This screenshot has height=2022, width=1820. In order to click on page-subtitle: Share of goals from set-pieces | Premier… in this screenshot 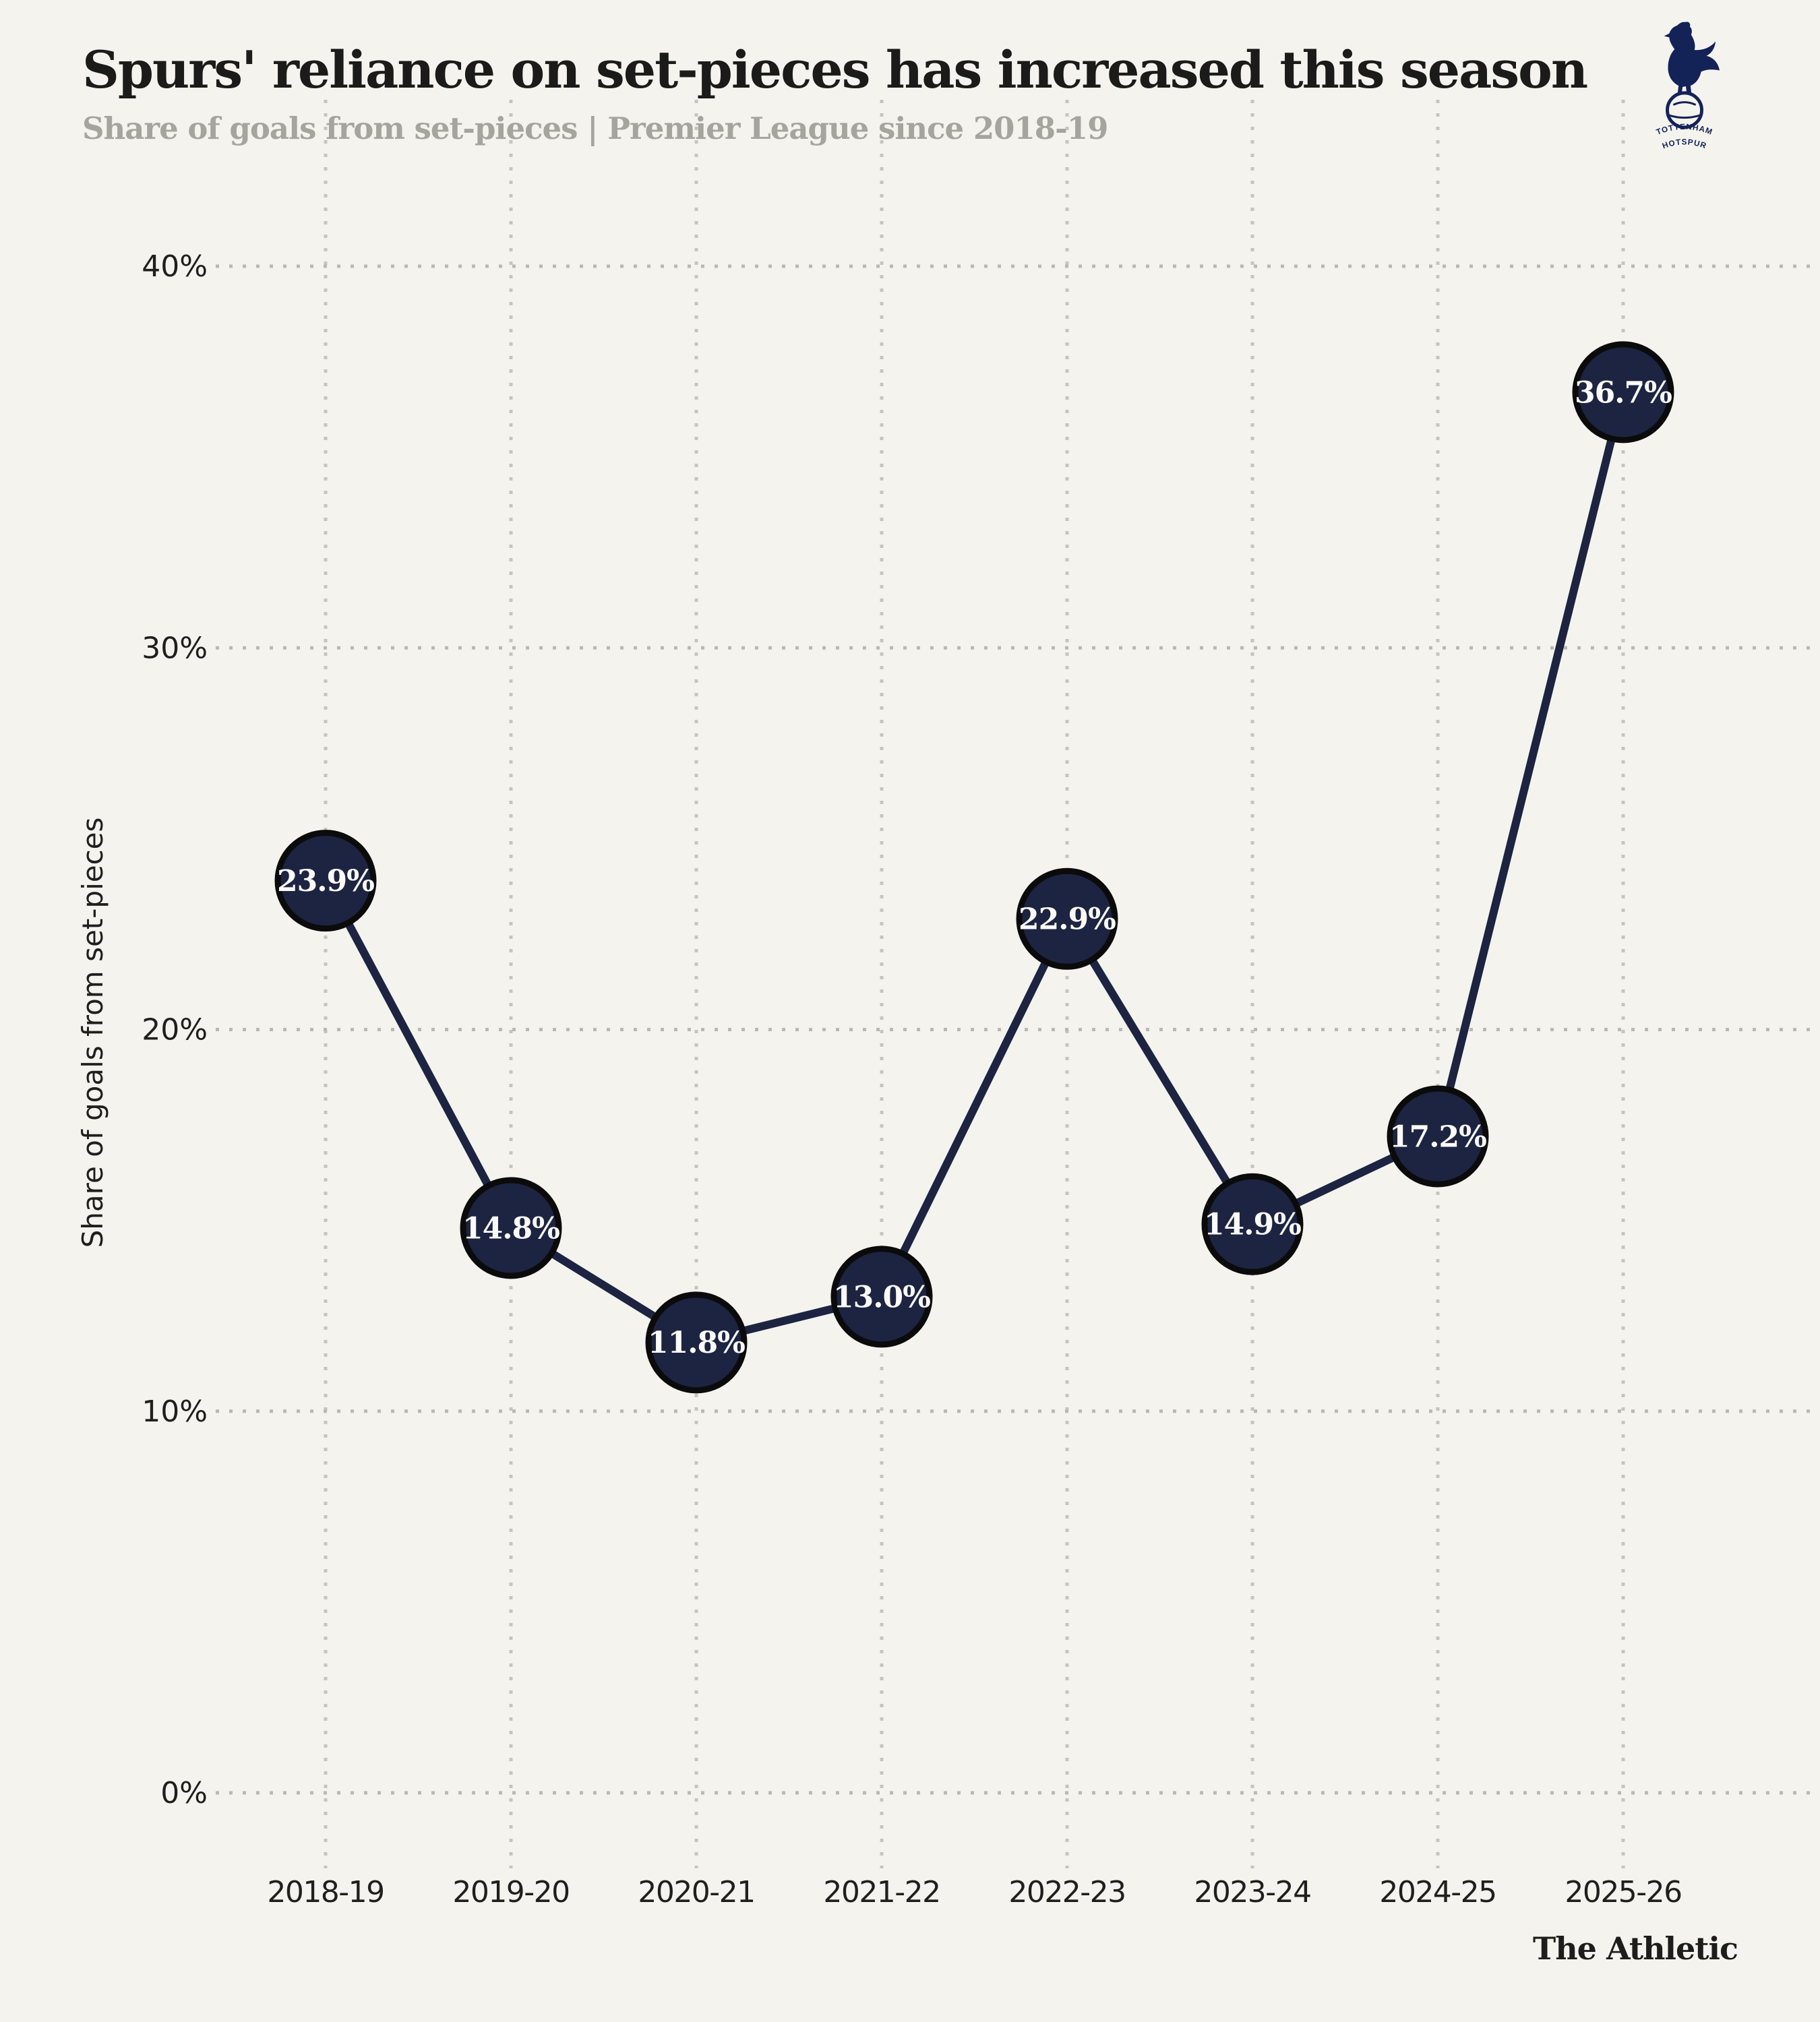, I will do `click(595, 128)`.